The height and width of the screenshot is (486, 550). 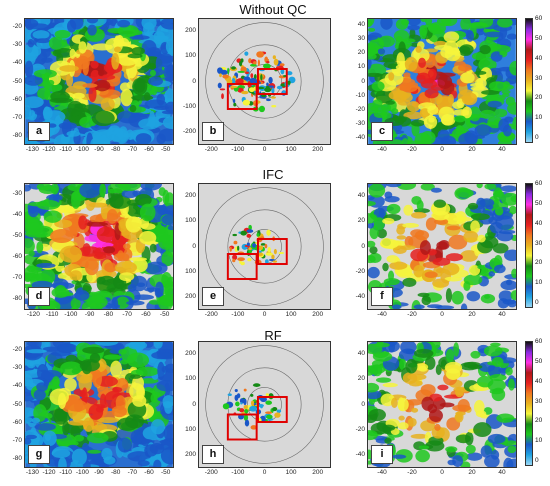 I want to click on x-tick-label: -110, so click(x=65, y=472).